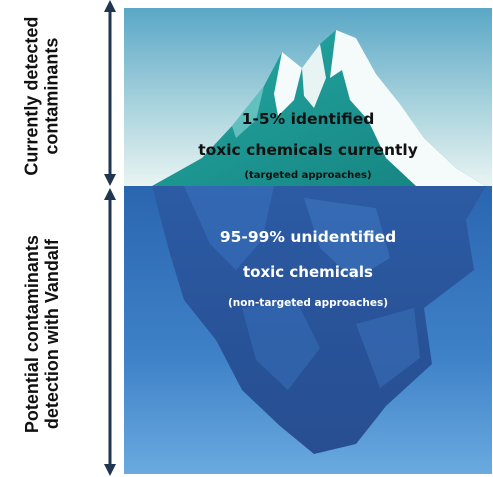  Describe the element at coordinates (31, 334) in the screenshot. I see `potential-contaminants-line1: Potential contaminants` at that location.